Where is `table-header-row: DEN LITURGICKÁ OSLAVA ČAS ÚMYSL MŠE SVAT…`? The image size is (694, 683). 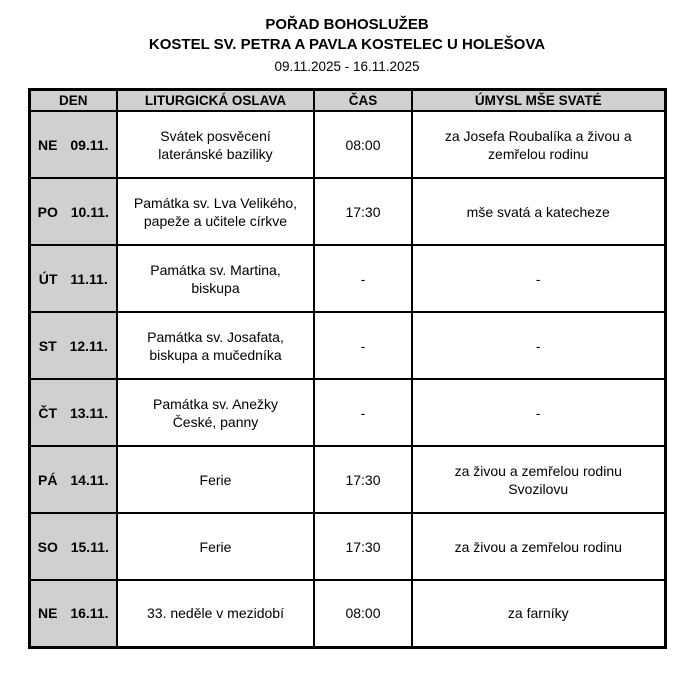
table-header-row: DEN LITURGICKÁ OSLAVA ČAS ÚMYSL MŠE SVAT… is located at coordinates (347, 100).